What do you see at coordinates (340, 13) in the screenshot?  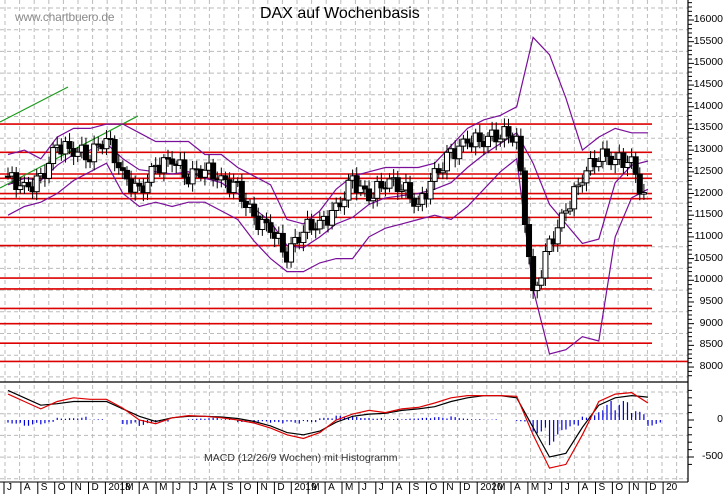 I see `chart-title: DAX auf Wochenbasis` at bounding box center [340, 13].